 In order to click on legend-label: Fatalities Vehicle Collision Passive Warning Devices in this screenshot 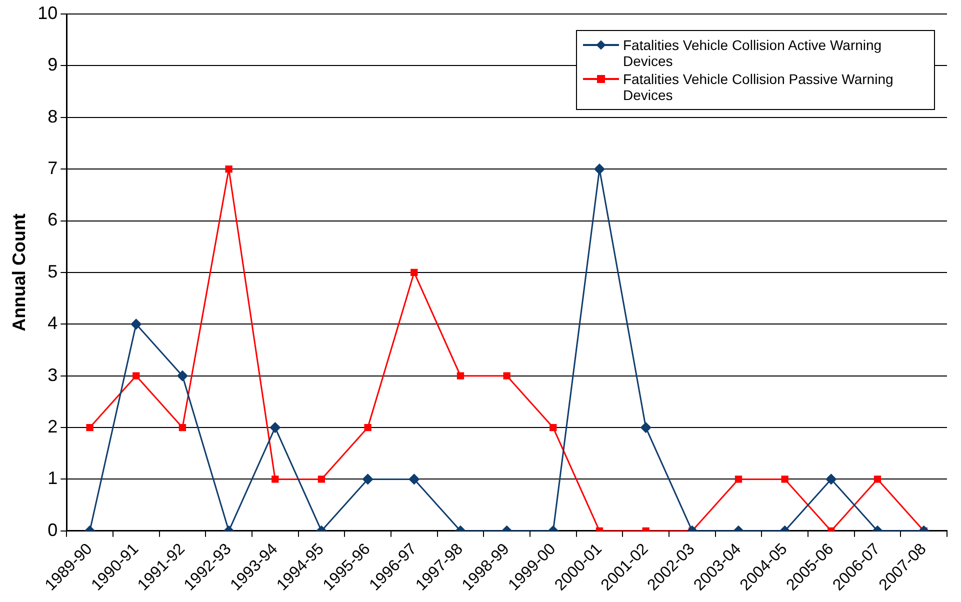, I will do `click(758, 87)`.